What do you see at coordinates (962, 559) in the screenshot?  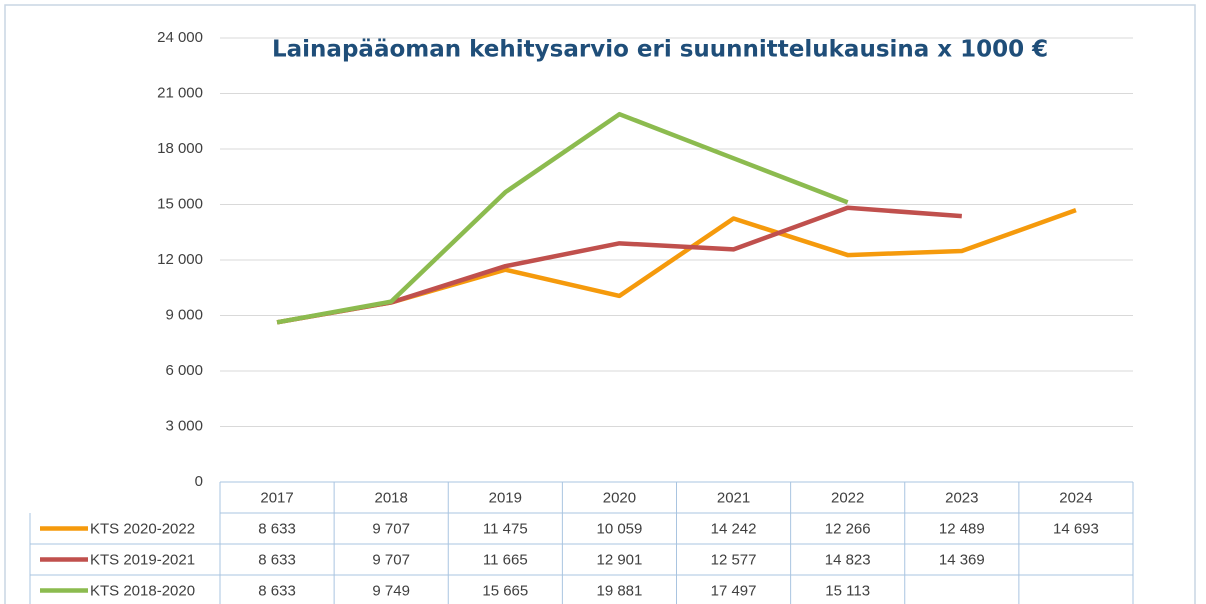 I see `table-value: 14 369` at bounding box center [962, 559].